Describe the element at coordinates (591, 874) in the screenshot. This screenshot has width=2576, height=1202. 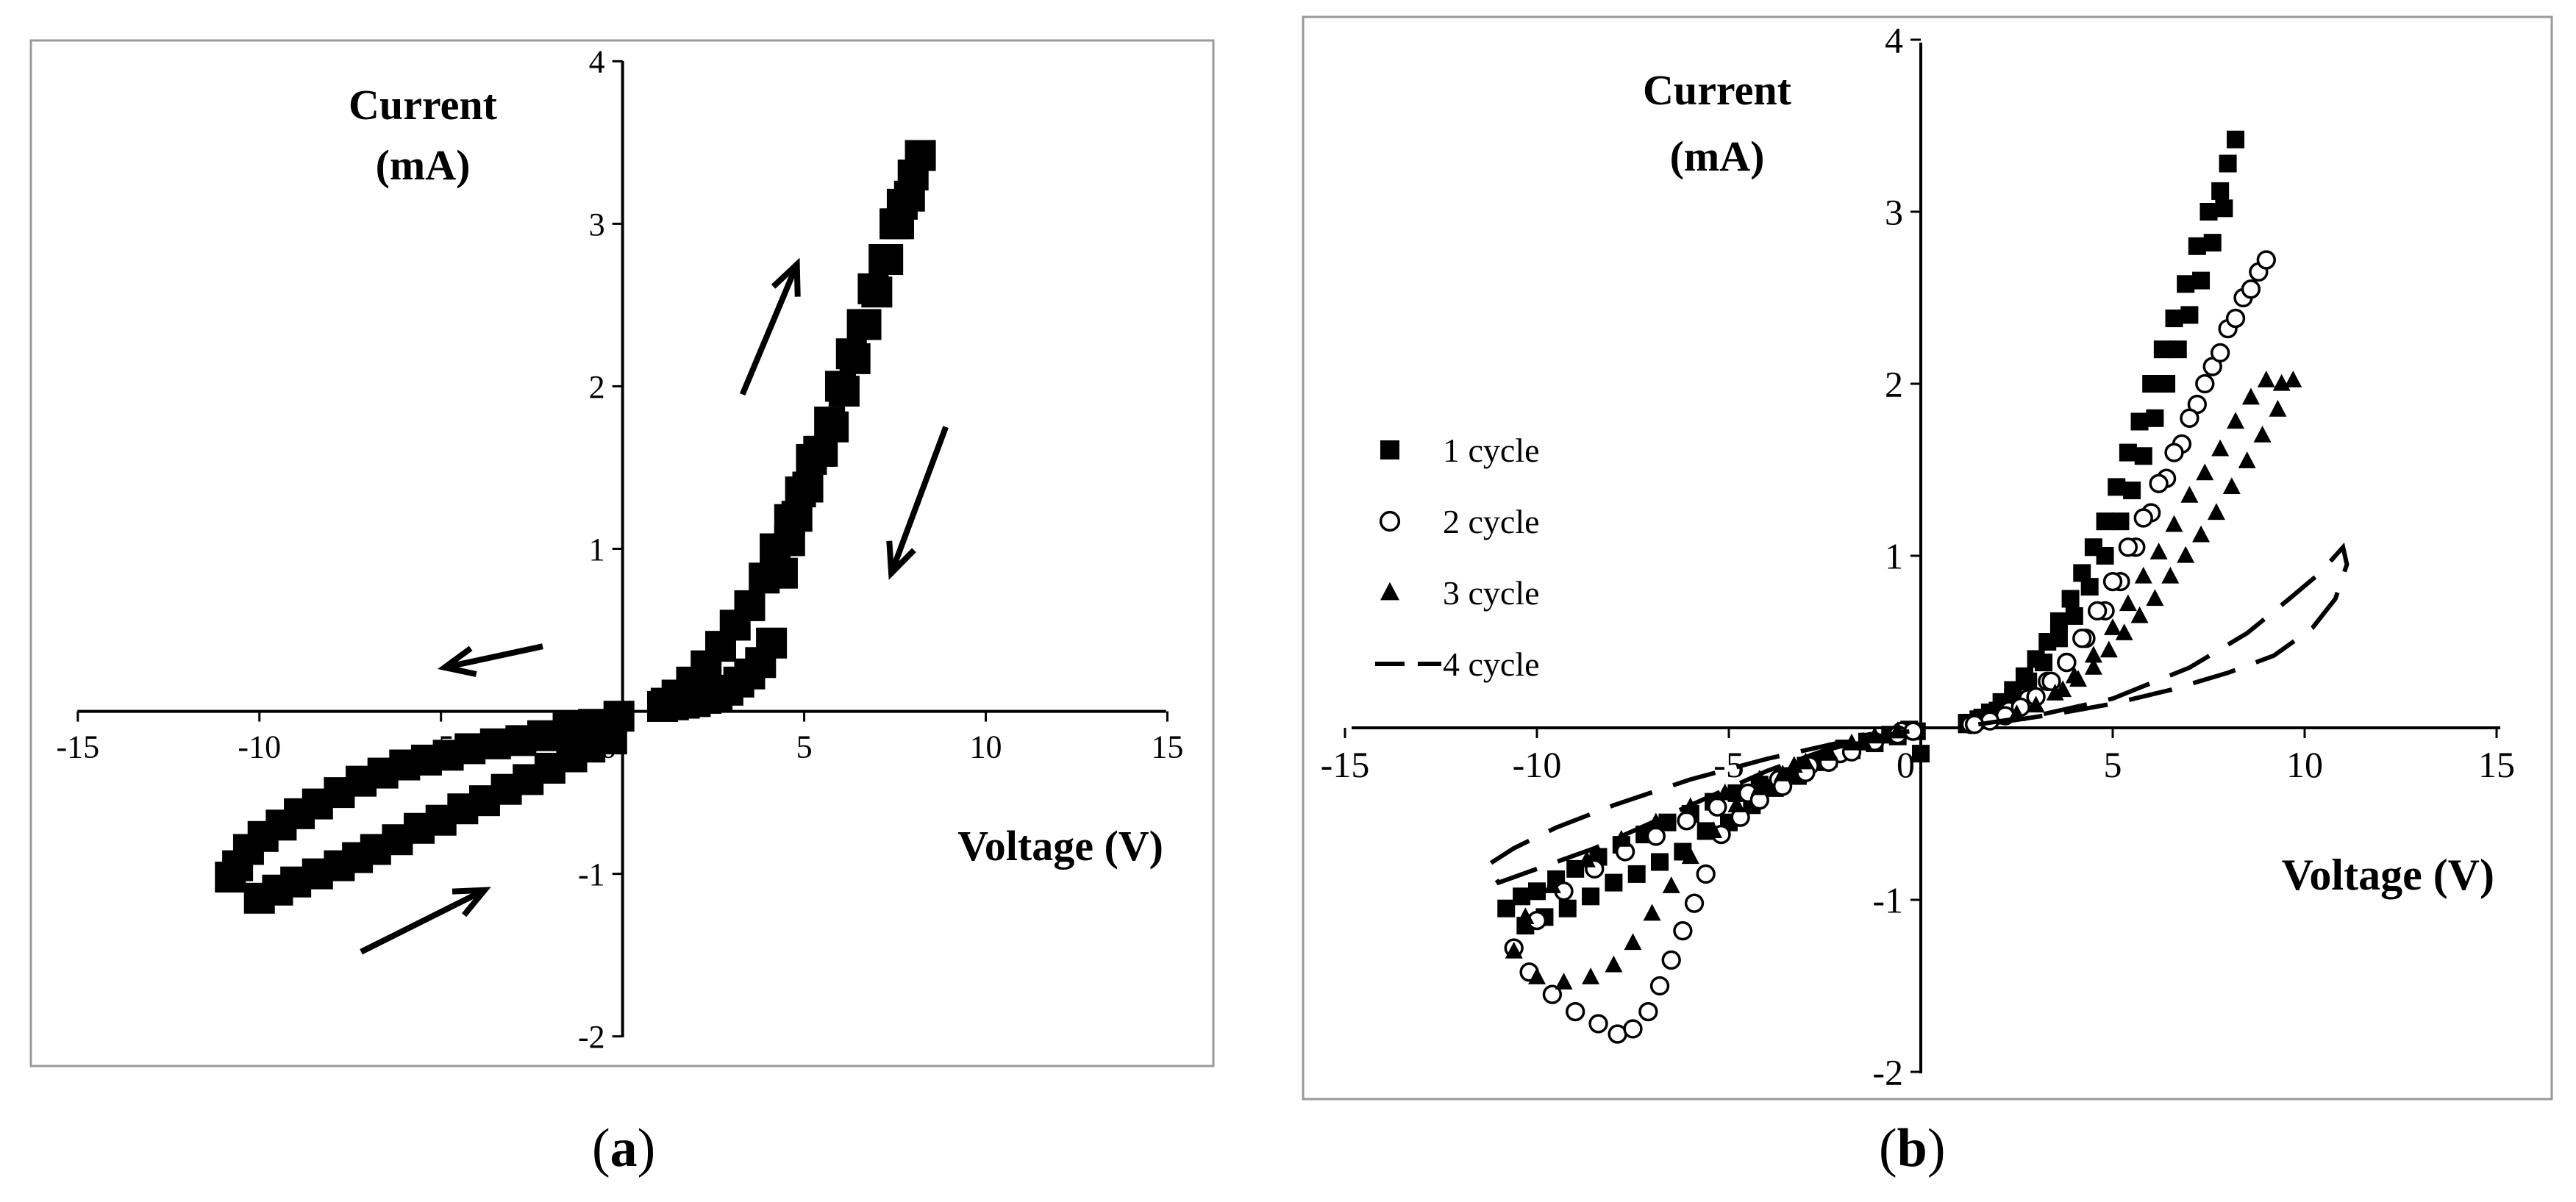
I see `panel-a-y-tick-label: -1` at that location.